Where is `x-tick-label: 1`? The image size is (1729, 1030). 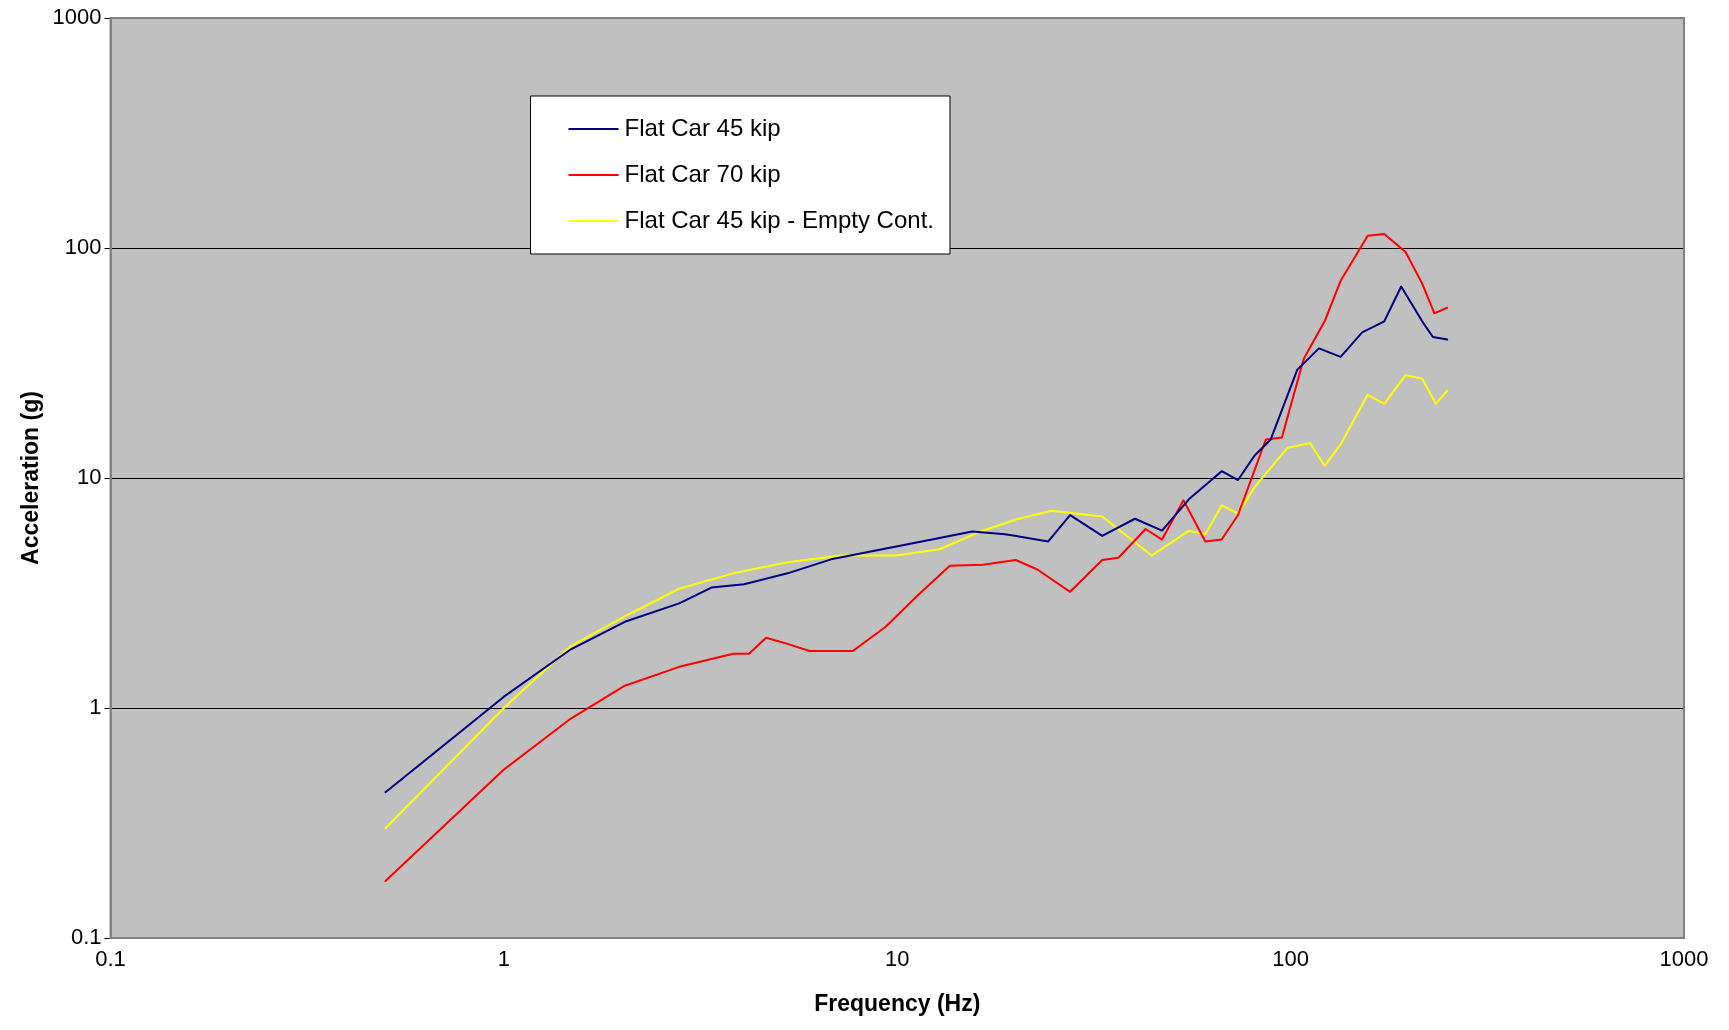 x-tick-label: 1 is located at coordinates (504, 959).